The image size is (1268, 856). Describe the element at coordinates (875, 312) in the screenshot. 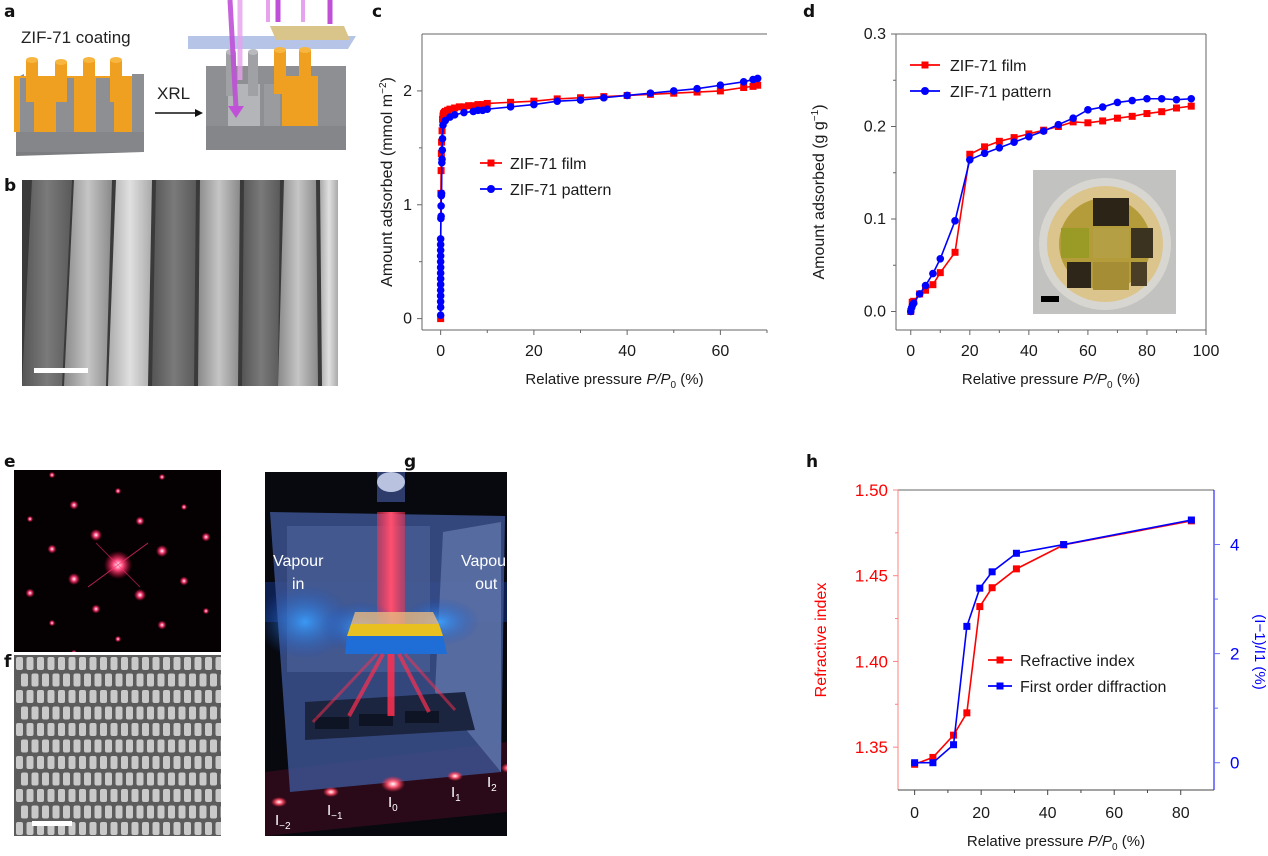

I see `y-tick-label: 0.0` at that location.